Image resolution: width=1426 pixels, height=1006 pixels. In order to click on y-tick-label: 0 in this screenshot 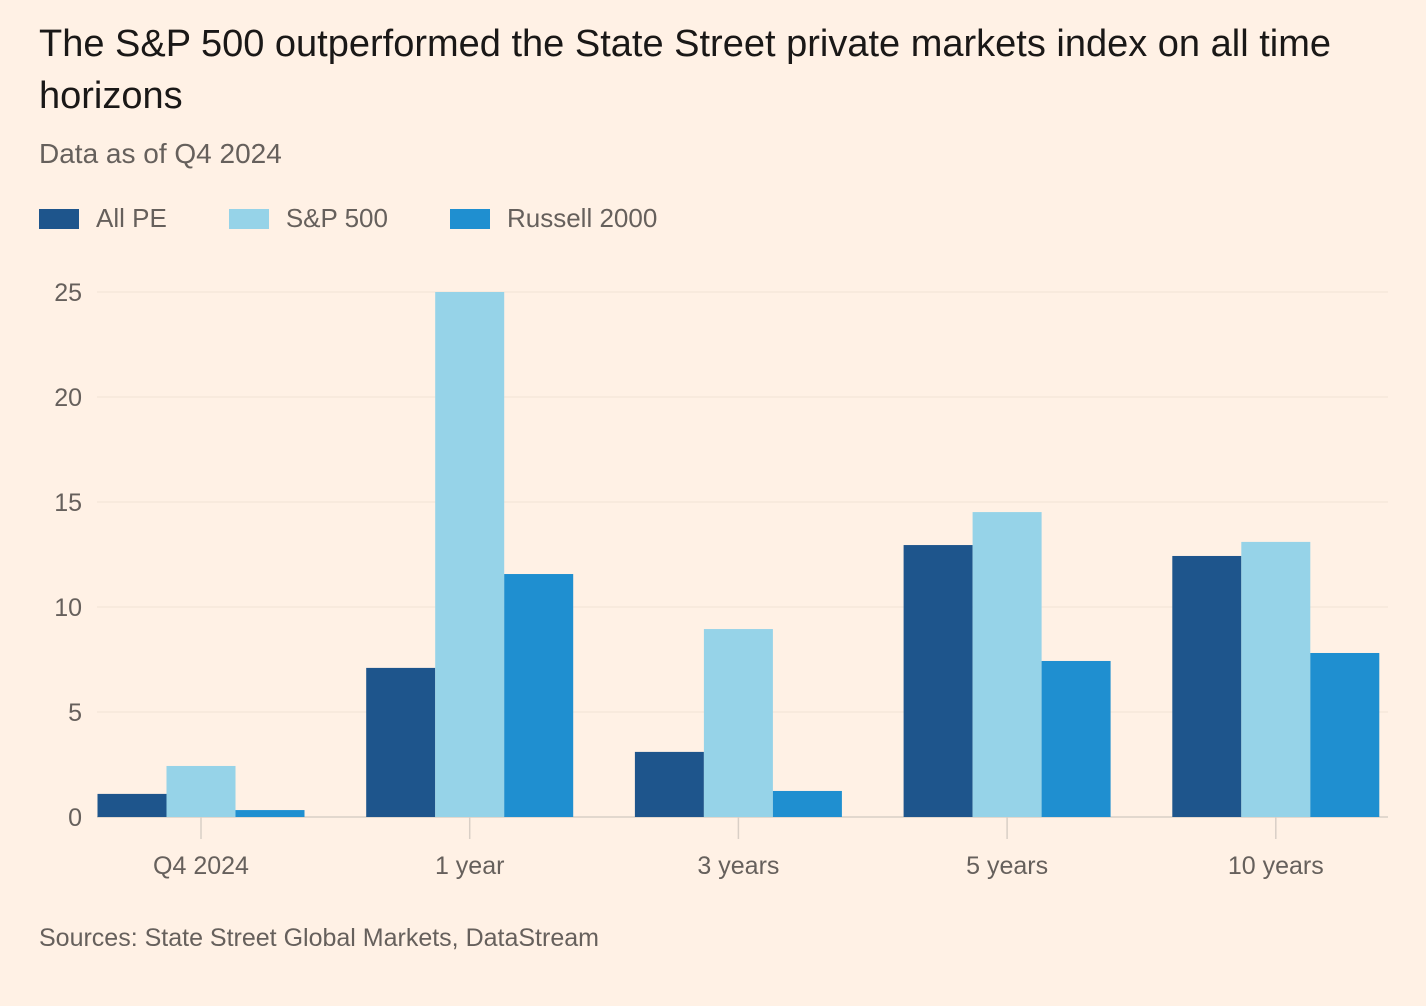, I will do `click(75, 818)`.